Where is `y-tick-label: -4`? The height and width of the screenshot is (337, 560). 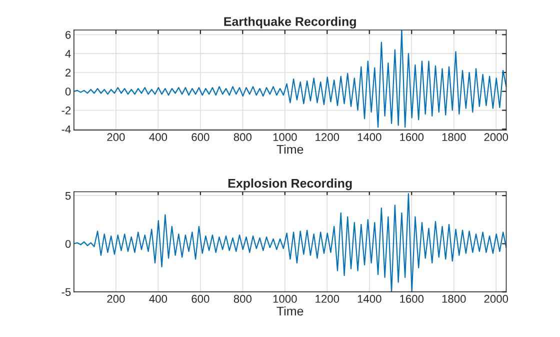
y-tick-label: -4 is located at coordinates (66, 130).